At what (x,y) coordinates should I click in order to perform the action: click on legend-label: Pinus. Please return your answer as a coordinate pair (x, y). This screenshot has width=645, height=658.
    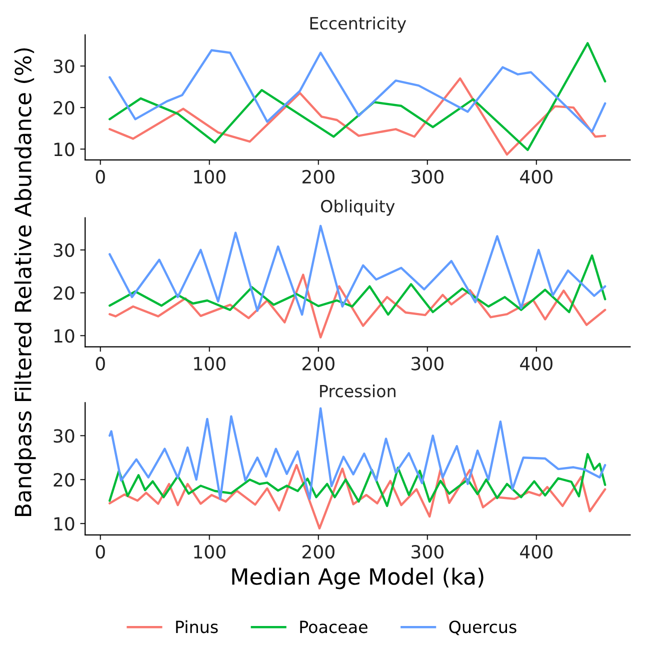
    Looking at the image, I should click on (197, 627).